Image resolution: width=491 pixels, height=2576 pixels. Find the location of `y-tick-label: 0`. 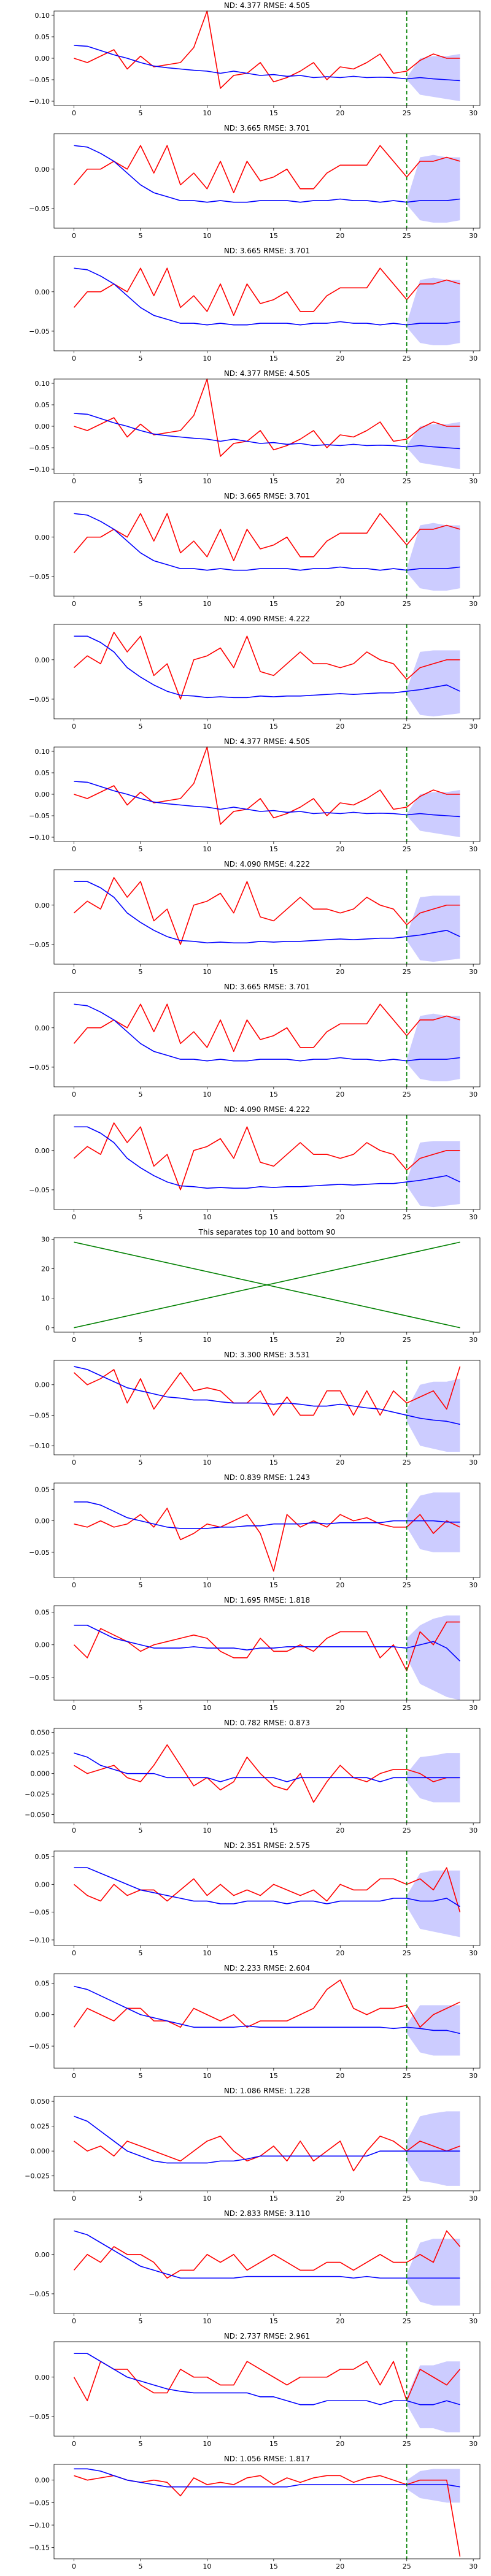

y-tick-label: 0 is located at coordinates (47, 1328).